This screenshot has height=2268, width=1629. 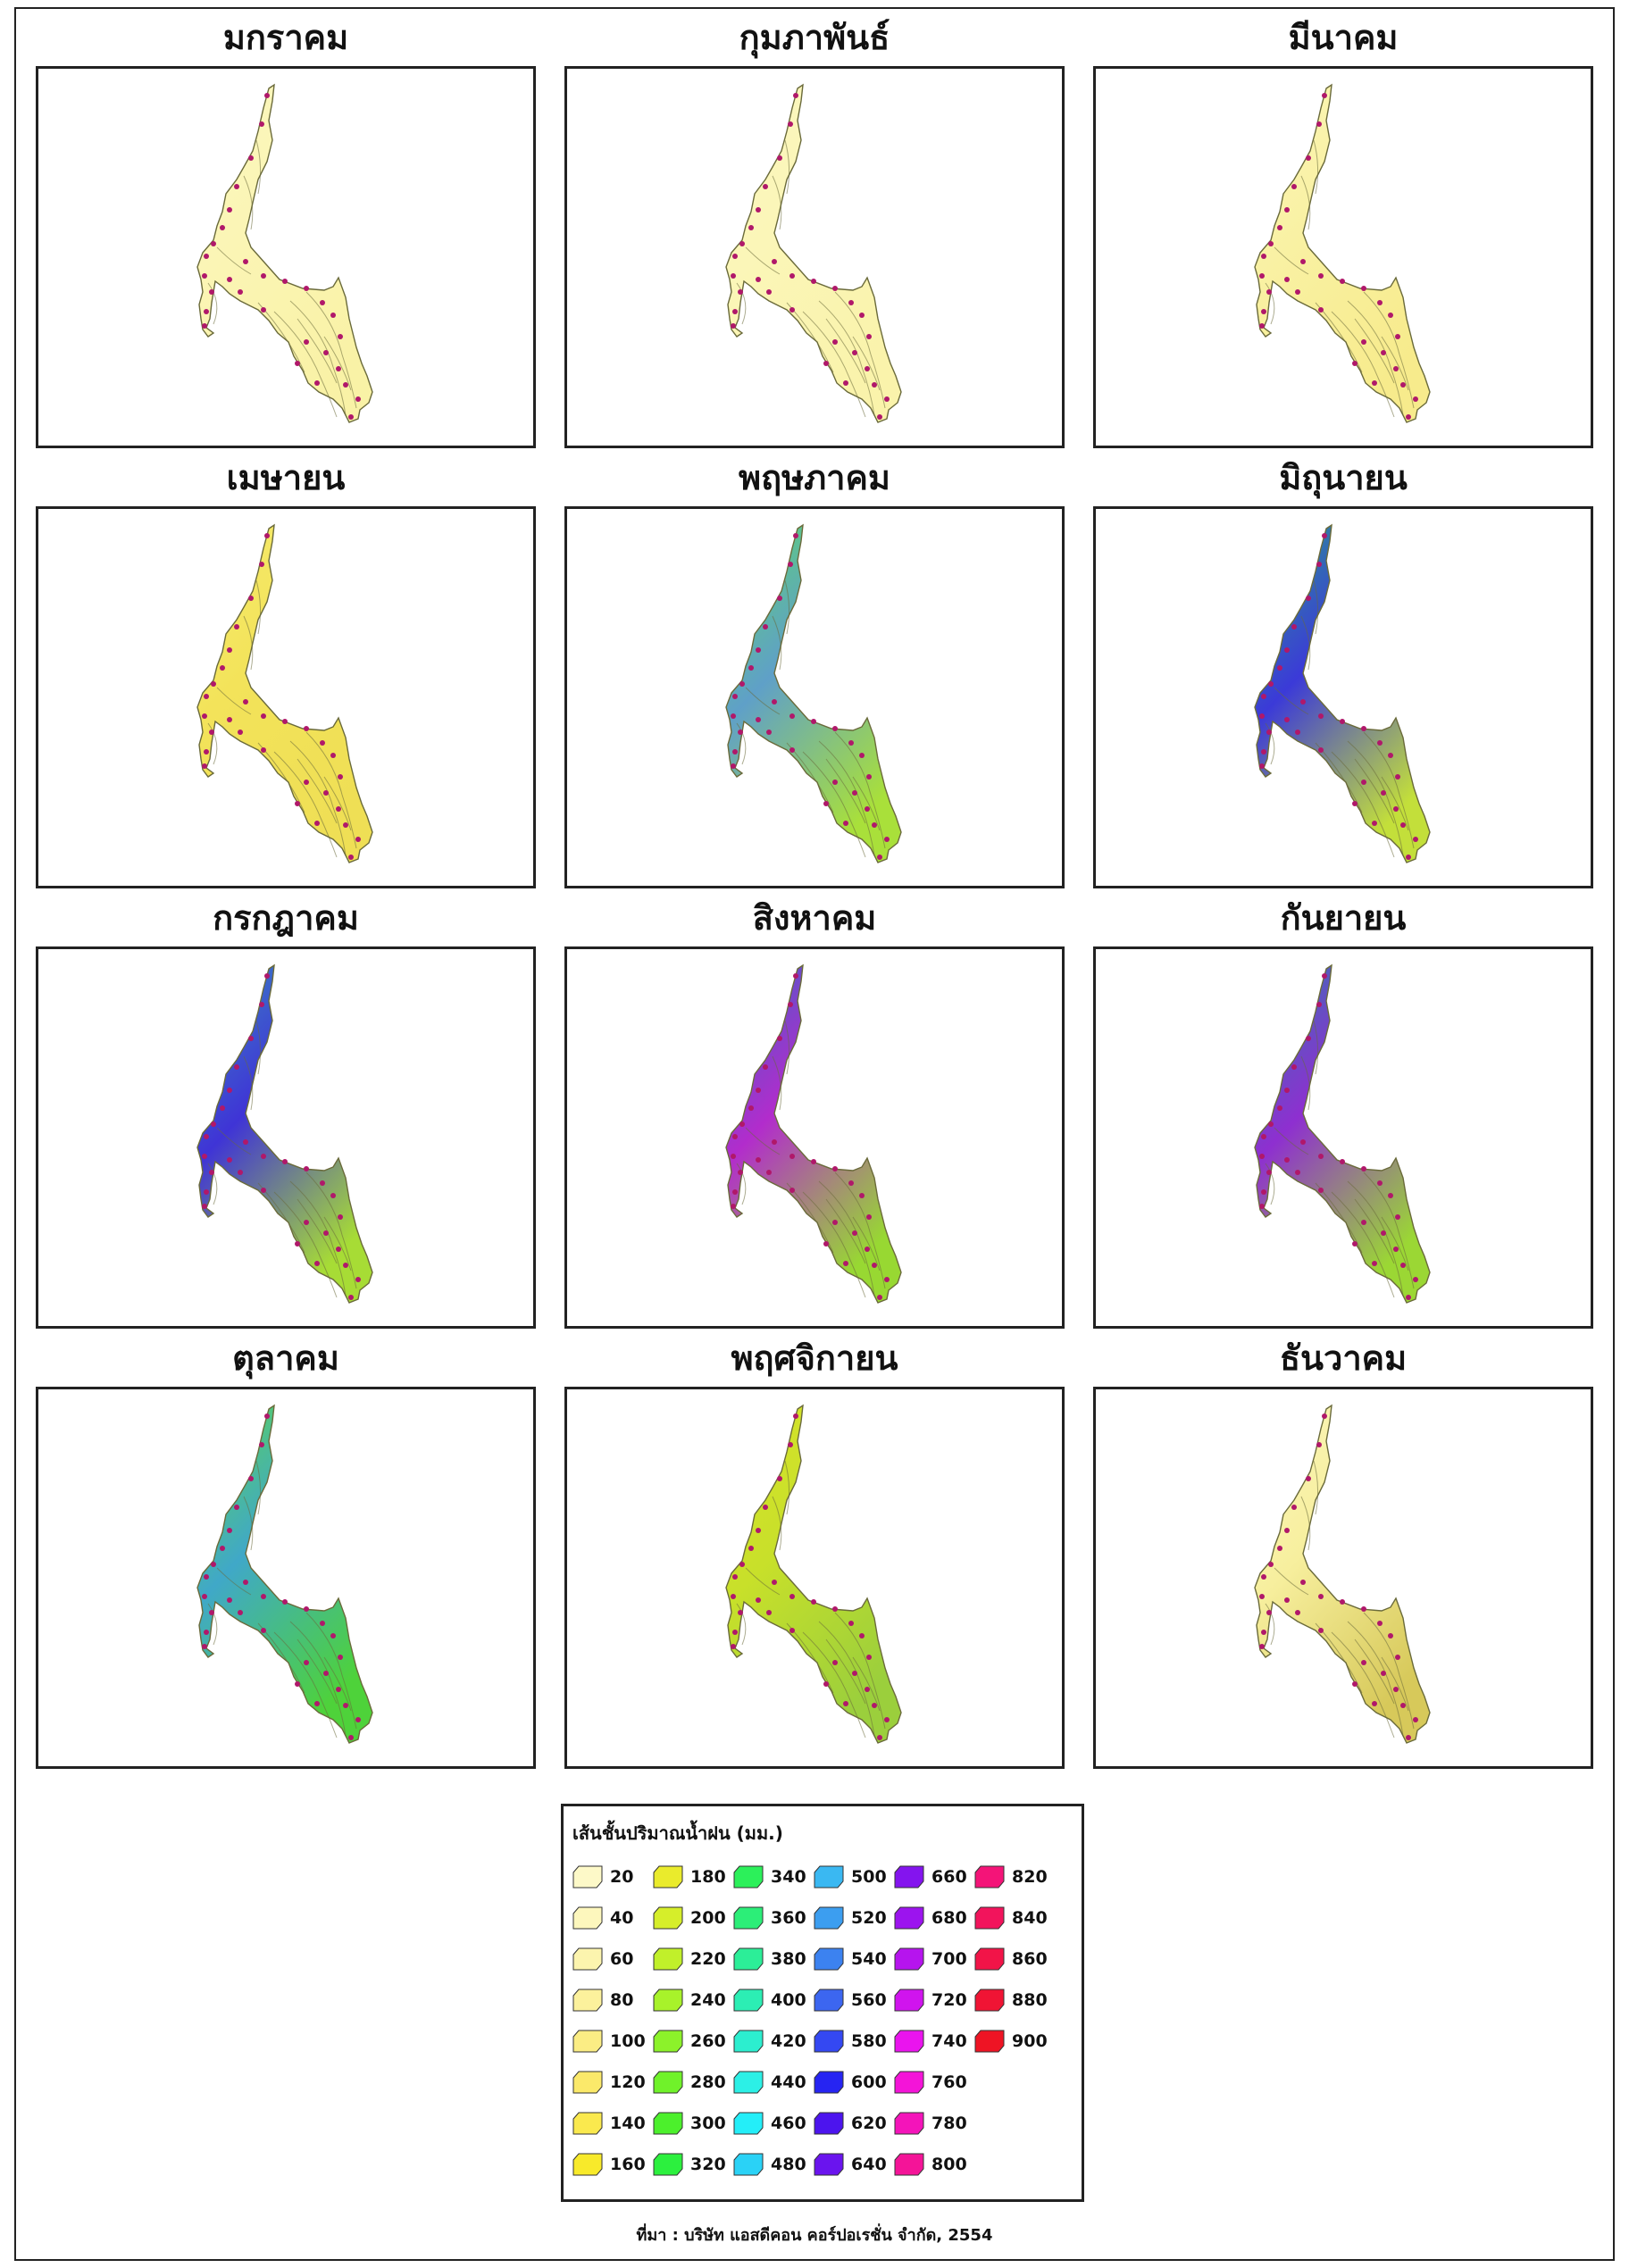 What do you see at coordinates (935, 2124) in the screenshot?
I see `legend-item: 780` at bounding box center [935, 2124].